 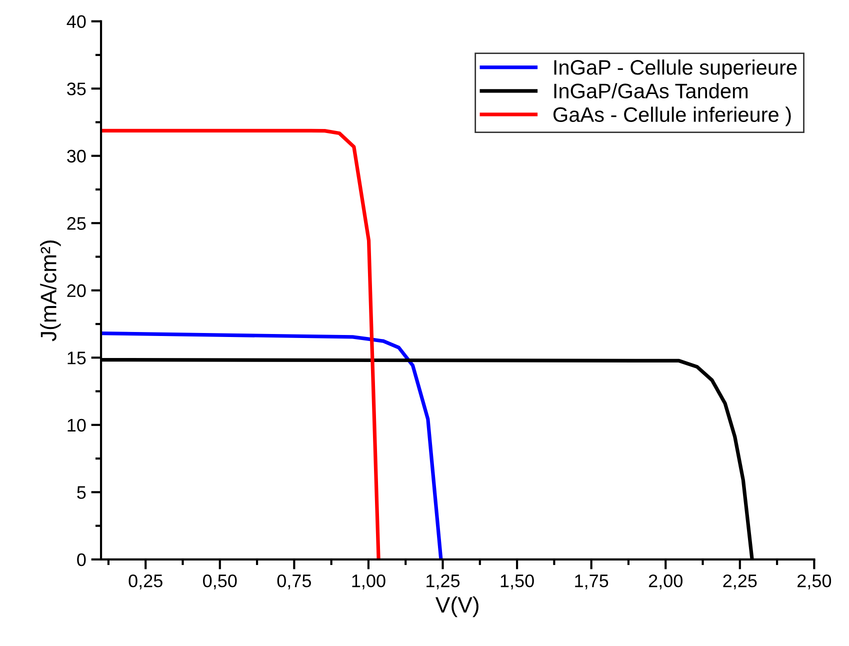 I want to click on y-tick-label: 25, so click(x=76, y=223).